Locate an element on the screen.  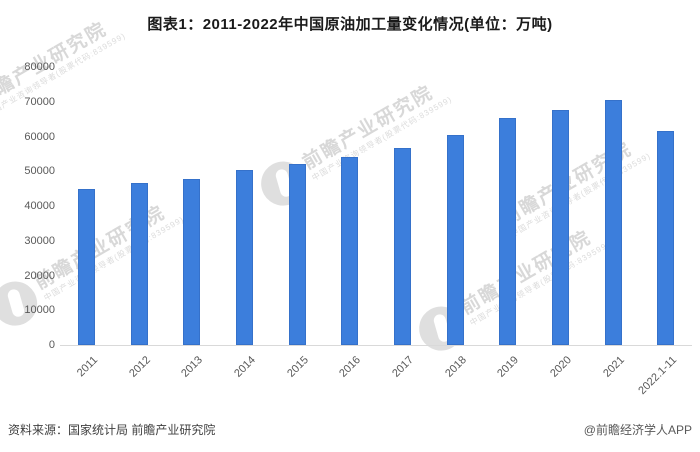
bar-2022.1-11 is located at coordinates (666, 237).